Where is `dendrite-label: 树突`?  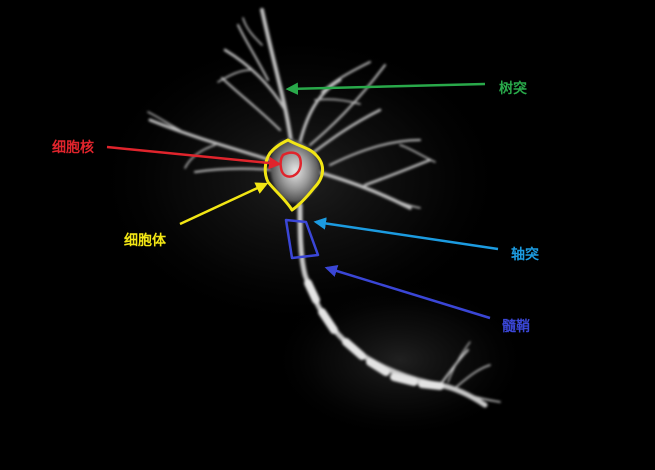 dendrite-label: 树突 is located at coordinates (513, 88).